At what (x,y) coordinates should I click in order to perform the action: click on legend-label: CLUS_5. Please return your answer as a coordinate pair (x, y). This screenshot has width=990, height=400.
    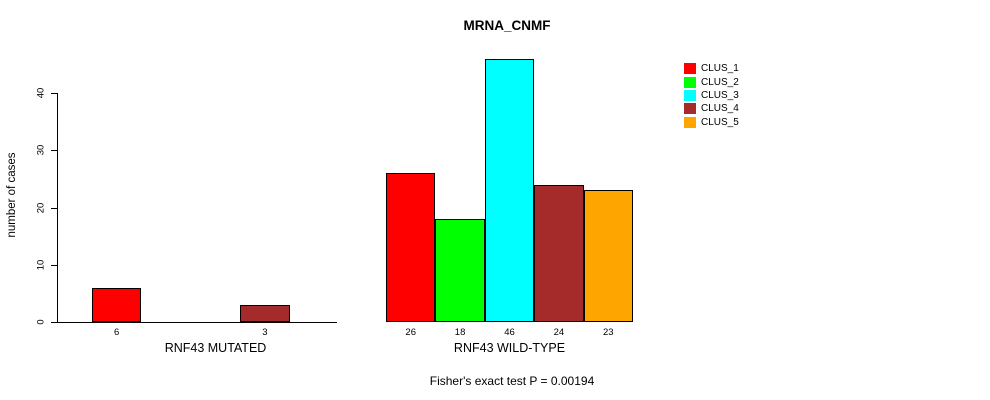
    Looking at the image, I should click on (720, 122).